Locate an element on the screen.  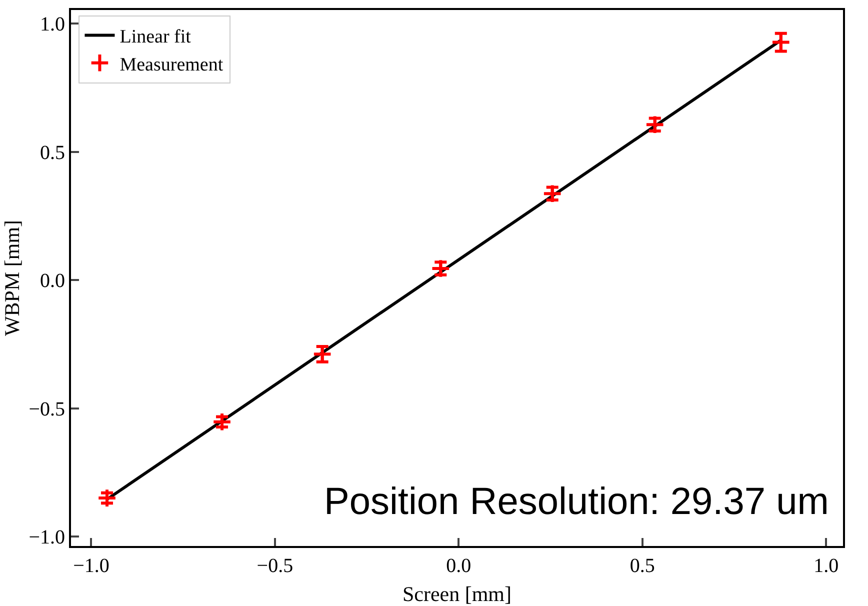
x-tick-label: 0.5 is located at coordinates (642, 566).